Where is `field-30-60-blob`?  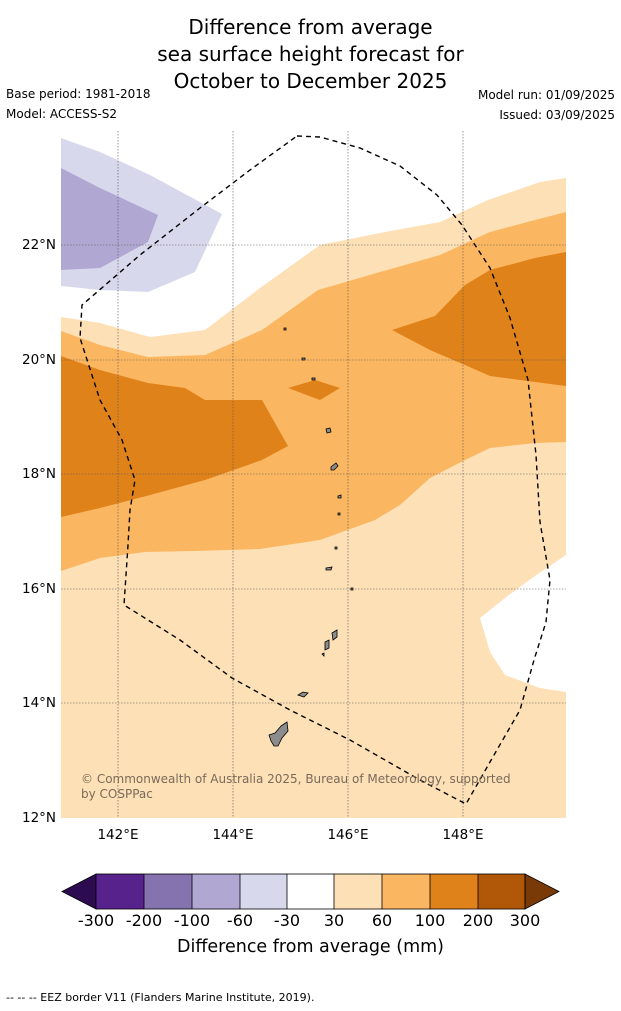 field-30-60-blob is located at coordinates (115, 790).